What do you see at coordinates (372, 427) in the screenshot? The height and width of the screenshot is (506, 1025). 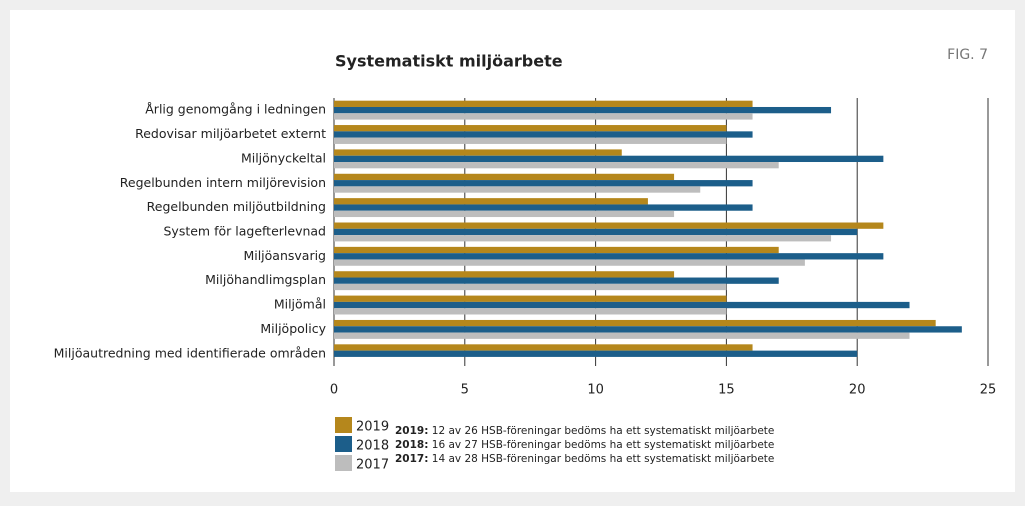 I see `legend-label: 2019` at bounding box center [372, 427].